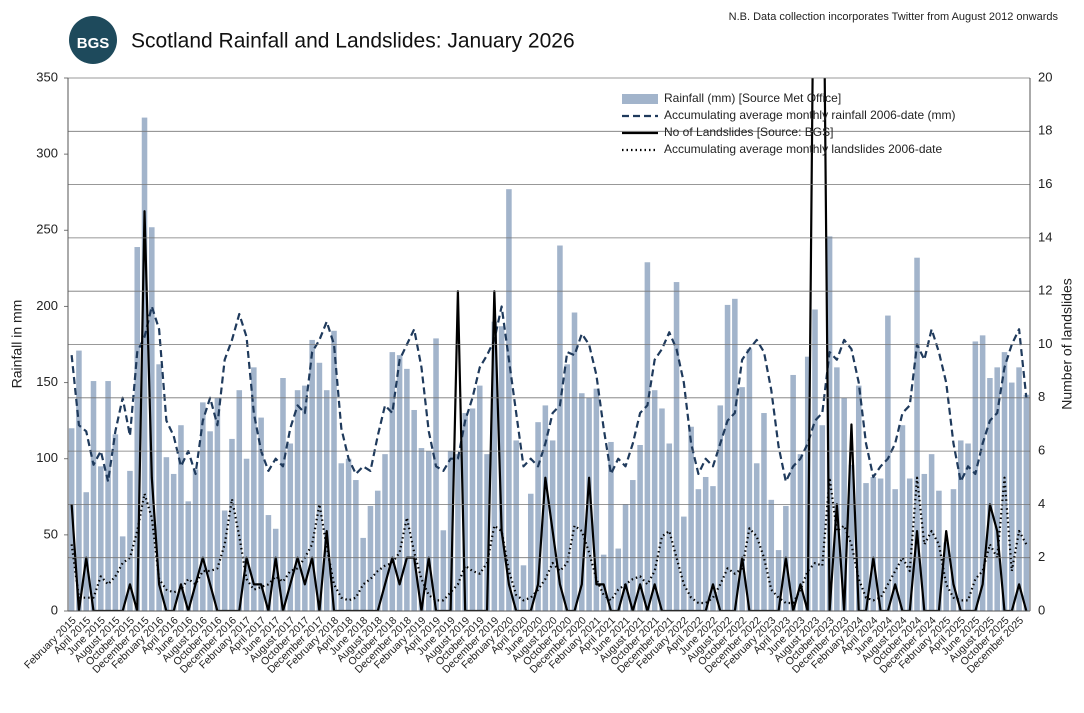 The height and width of the screenshot is (713, 1084). What do you see at coordinates (51, 533) in the screenshot?
I see `y-tick-label: 50` at bounding box center [51, 533].